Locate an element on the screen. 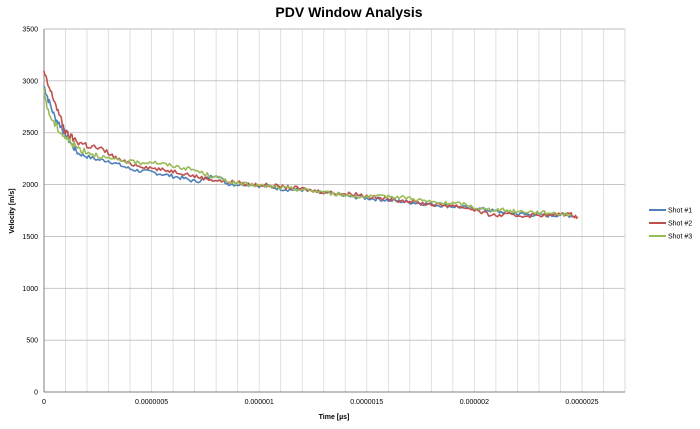 The image size is (700, 429). y-tick-label: 2500 is located at coordinates (30, 133).